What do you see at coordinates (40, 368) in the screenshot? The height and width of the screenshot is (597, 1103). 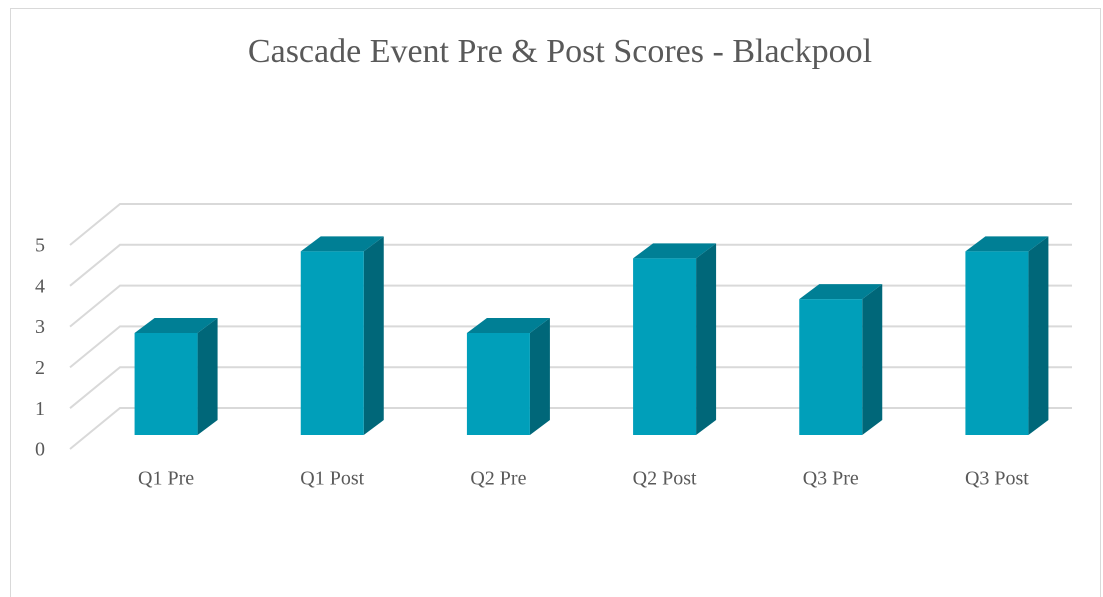 I see `y-tick-label: 2` at bounding box center [40, 368].